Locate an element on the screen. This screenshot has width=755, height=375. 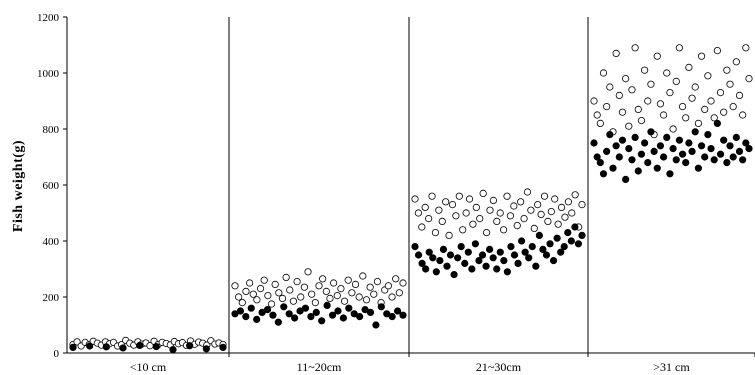
y-tick-label: 1000 is located at coordinates (48, 74).